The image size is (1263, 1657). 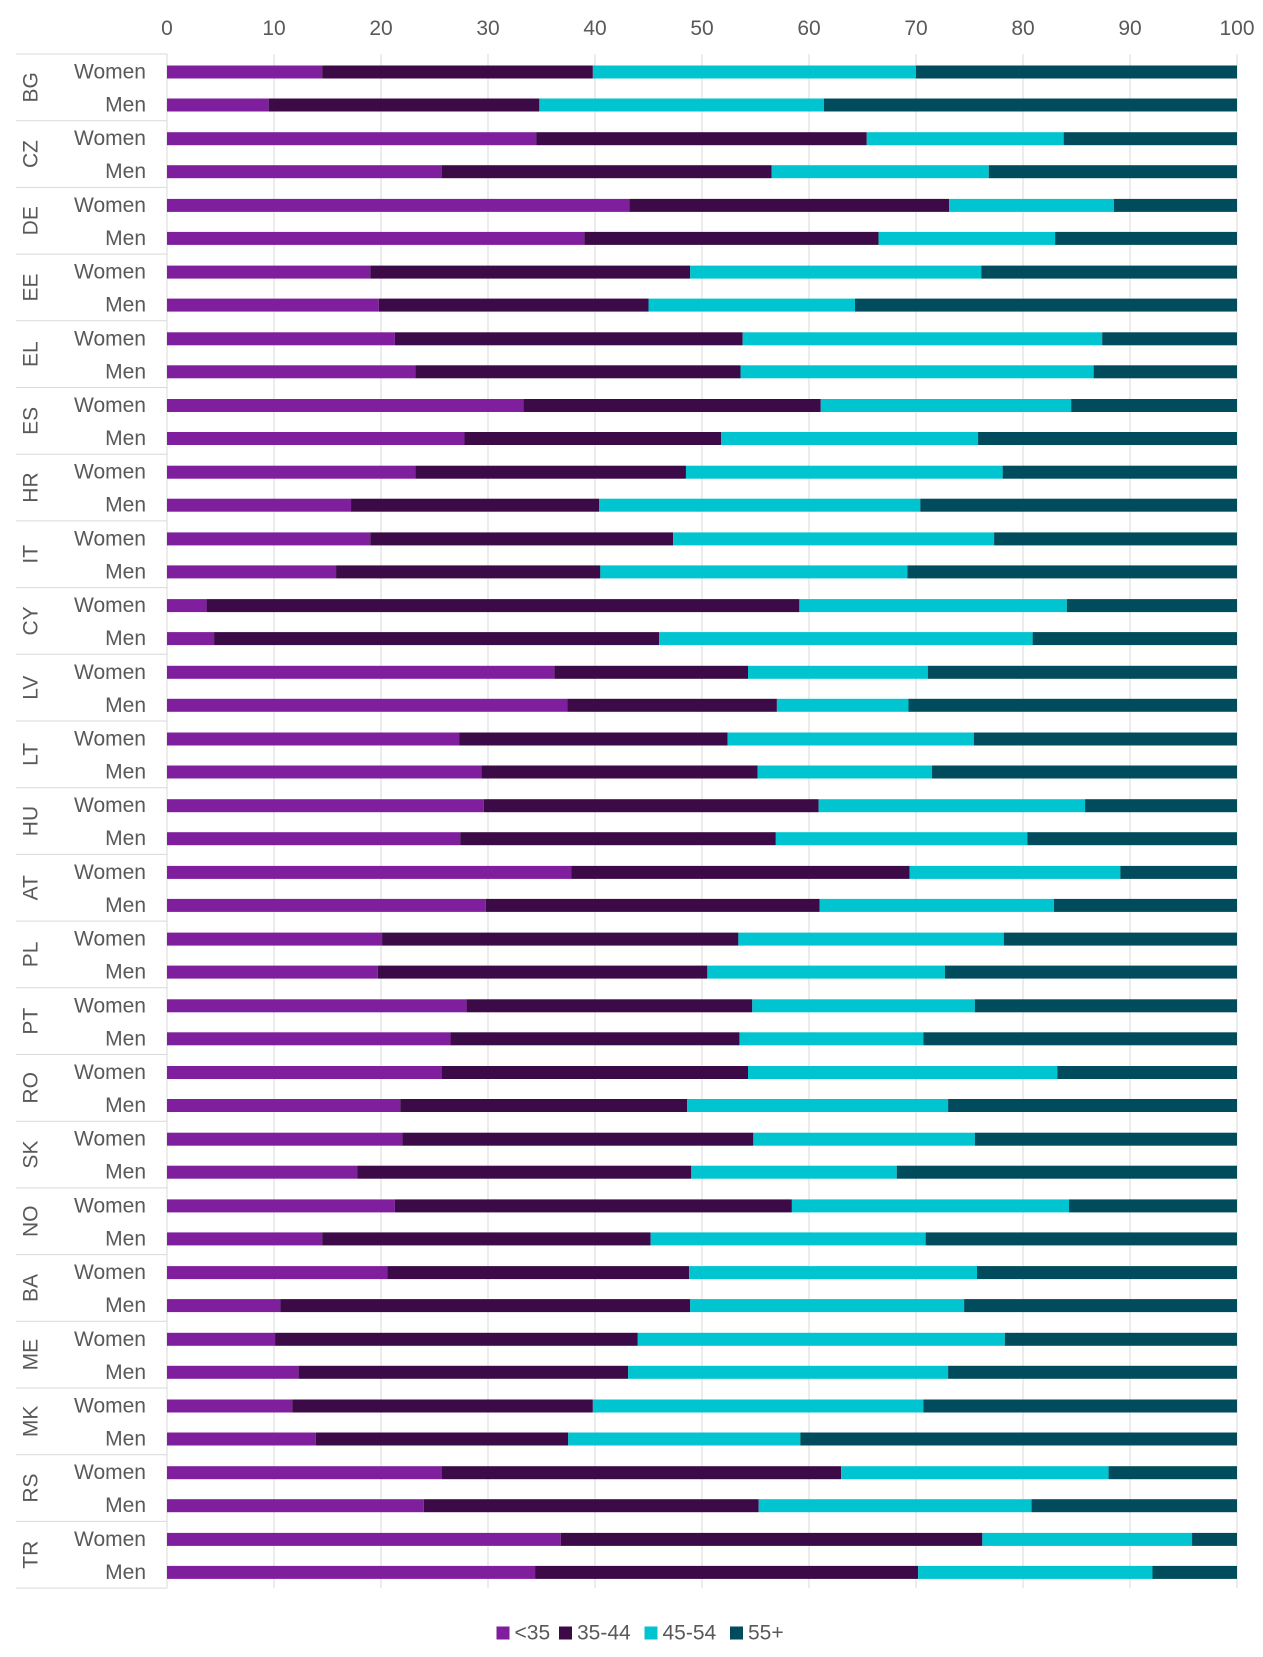 What do you see at coordinates (808, 28) in the screenshot?
I see `x-tick-label: 60` at bounding box center [808, 28].